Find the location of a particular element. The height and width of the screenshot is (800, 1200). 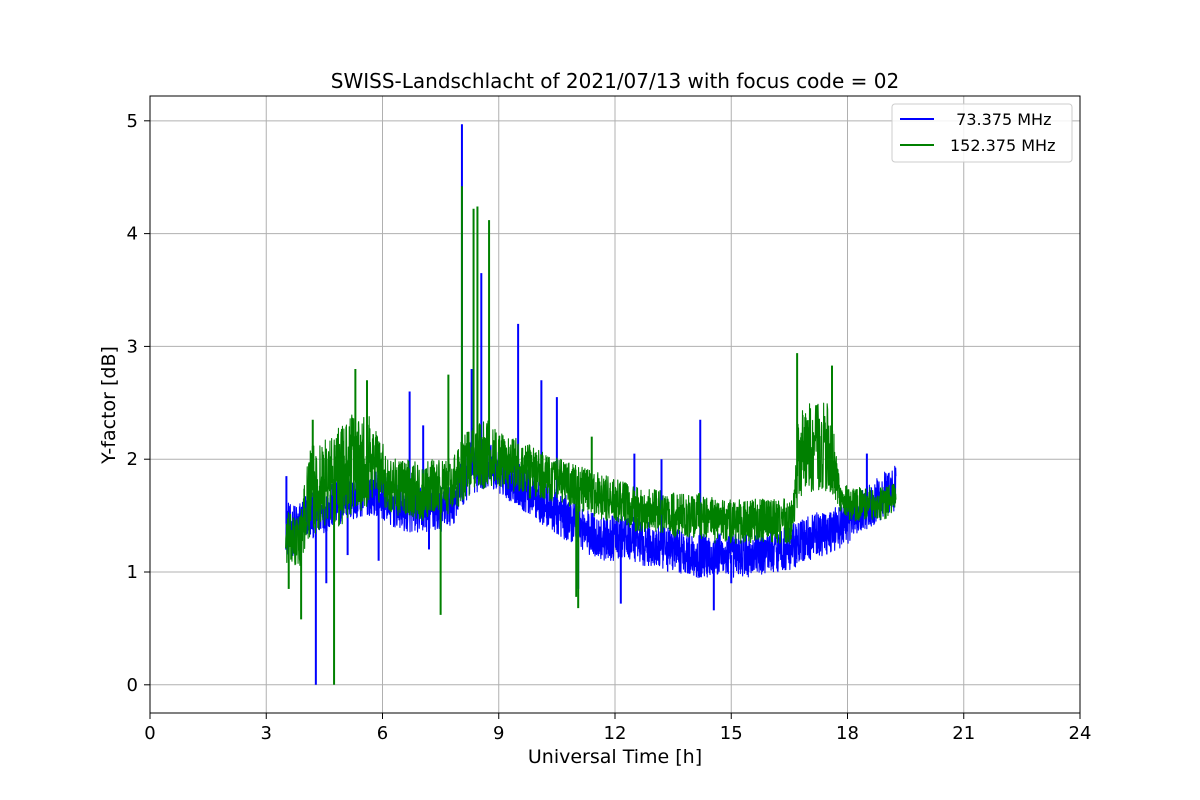

y-tick-label: 1 is located at coordinates (132, 572).